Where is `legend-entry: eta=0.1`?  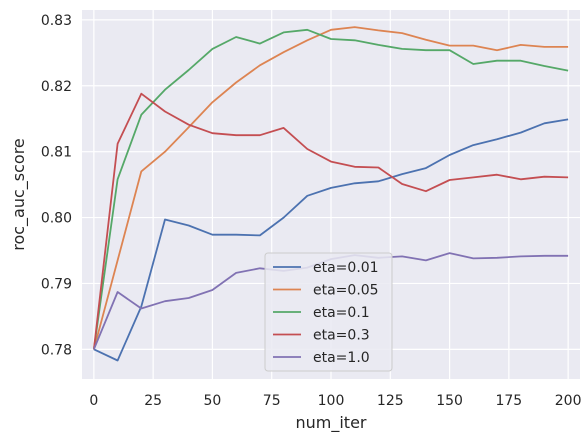
legend-entry: eta=0.1 is located at coordinates (341, 313).